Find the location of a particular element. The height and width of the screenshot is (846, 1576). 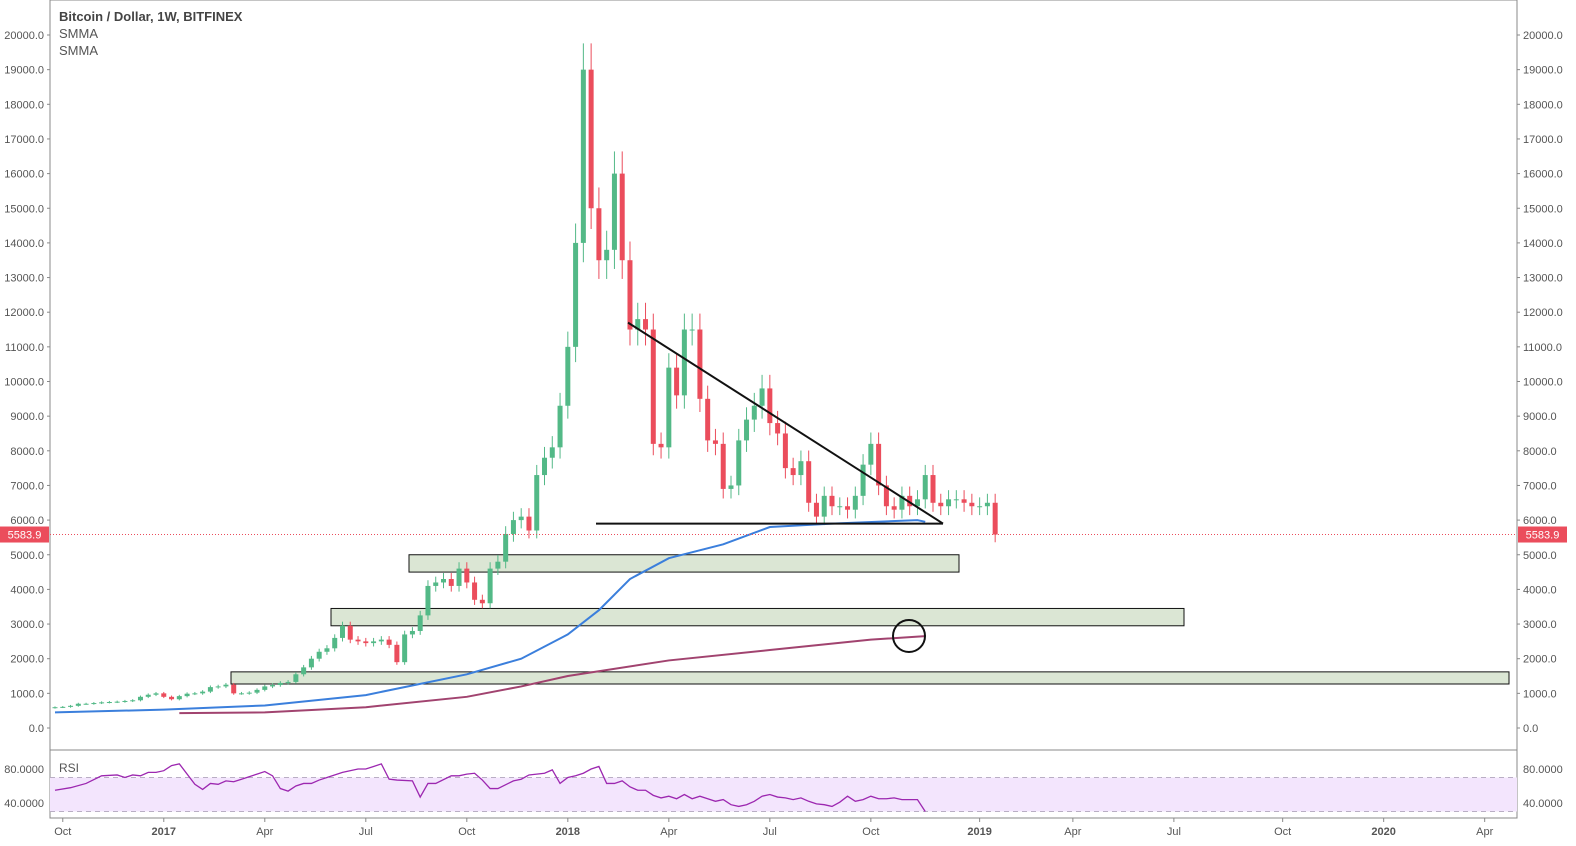

price-tick-label: 8000.0 is located at coordinates (27, 452).